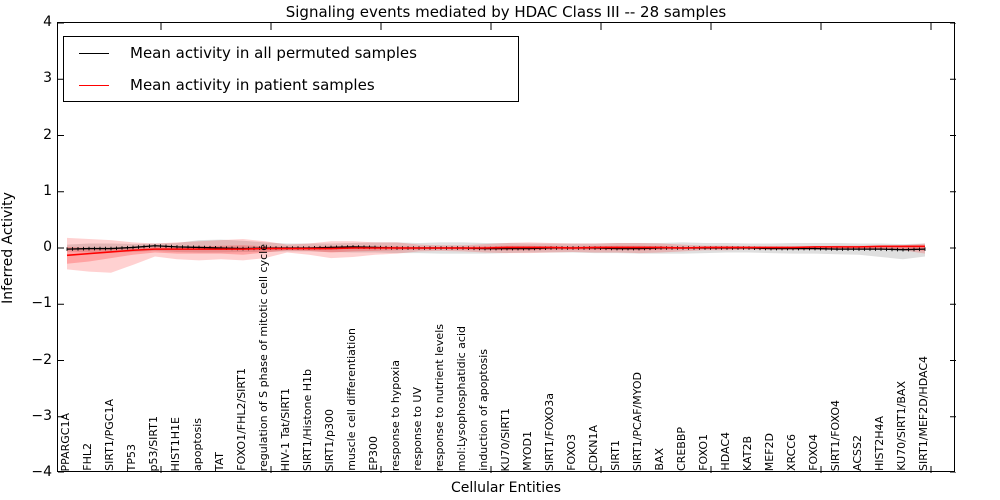  I want to click on y-tick-label: 2, so click(47, 134).